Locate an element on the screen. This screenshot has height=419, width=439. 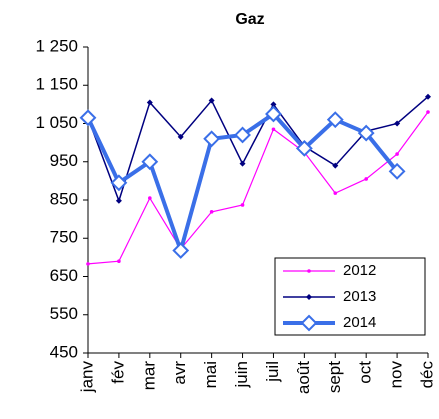
x-tick-label: oct is located at coordinates (365, 372).